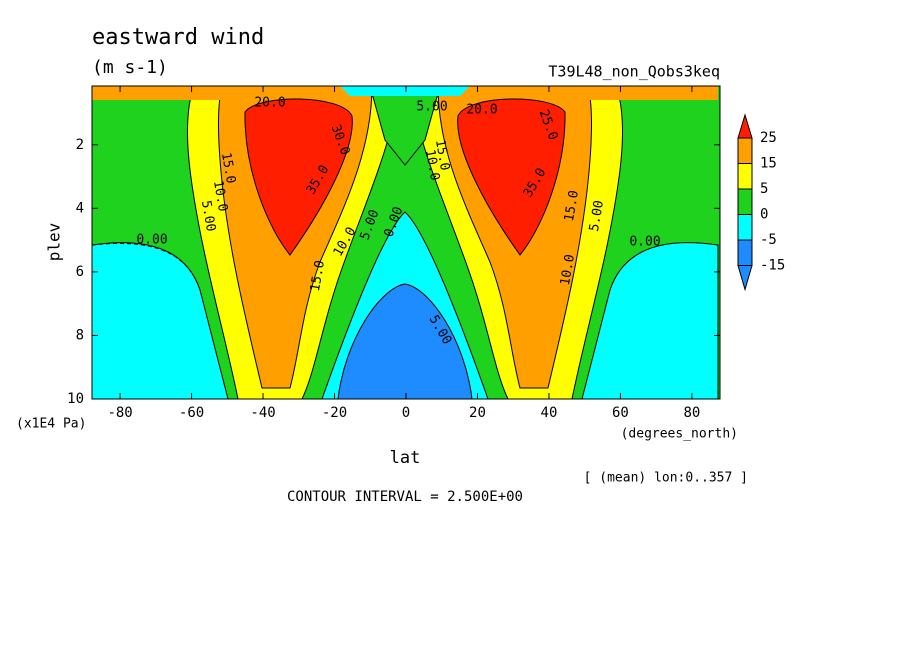  Describe the element at coordinates (620, 413) in the screenshot. I see `x-tick-label: 60` at that location.